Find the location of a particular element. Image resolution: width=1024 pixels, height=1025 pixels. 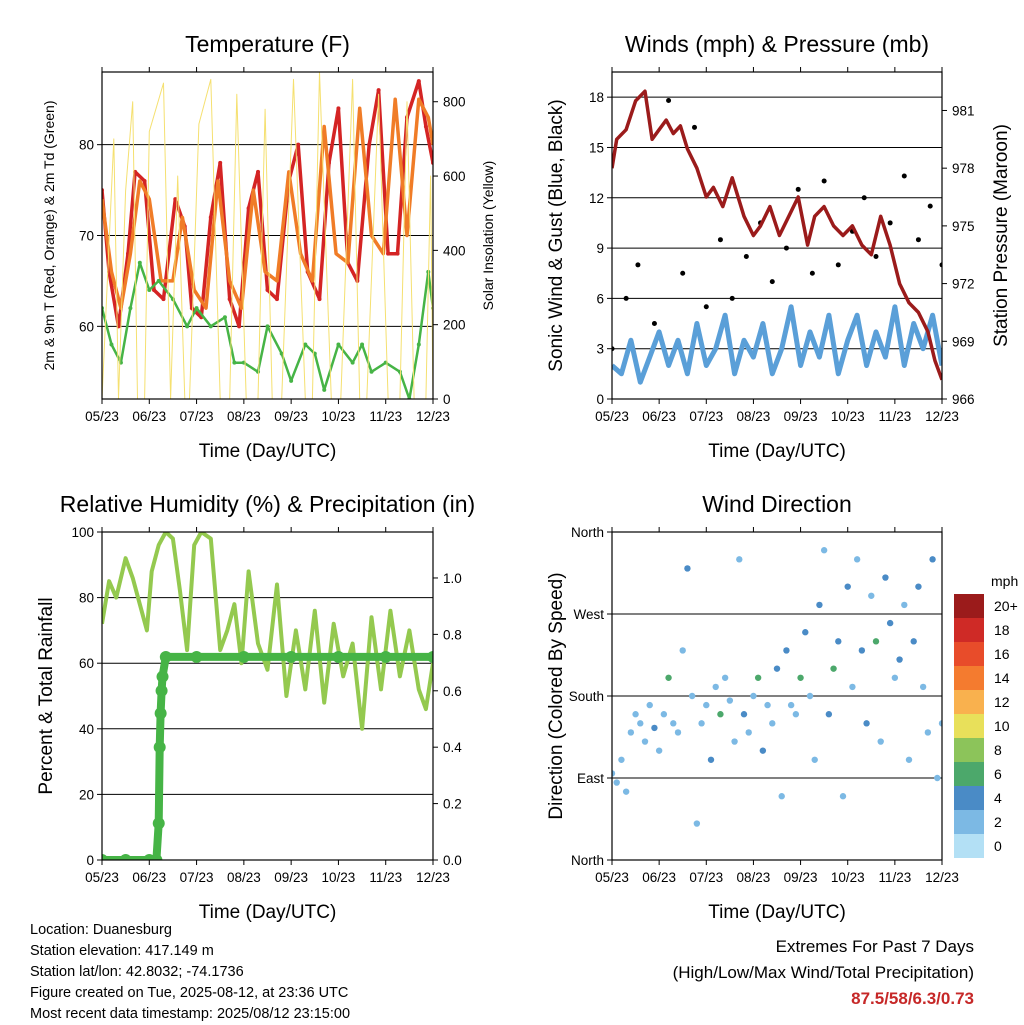

y-axis-label: 2m & 9m T (Red, Orange) & 2m Td (Green) is located at coordinates (49, 236).